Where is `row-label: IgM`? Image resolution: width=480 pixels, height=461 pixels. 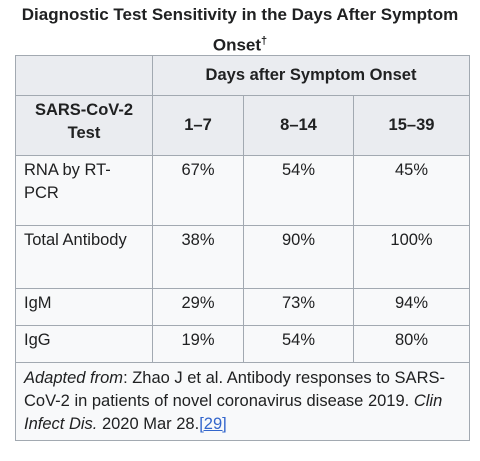 row-label: IgM is located at coordinates (84, 307).